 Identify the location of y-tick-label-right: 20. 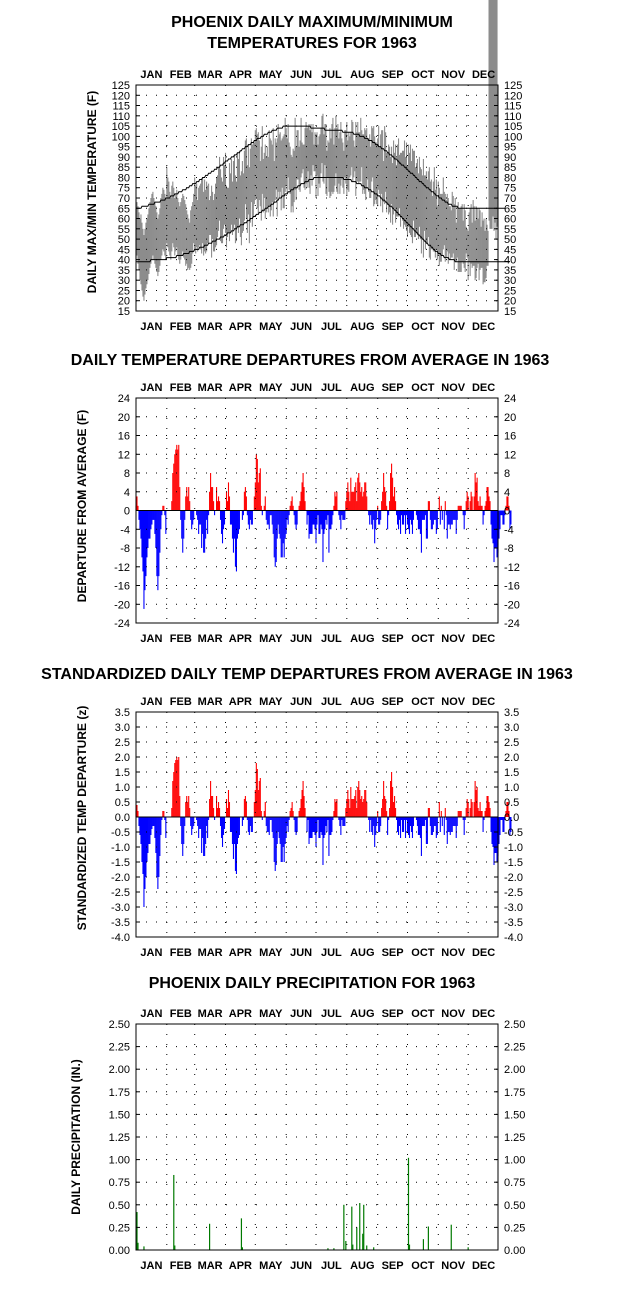
(510, 302).